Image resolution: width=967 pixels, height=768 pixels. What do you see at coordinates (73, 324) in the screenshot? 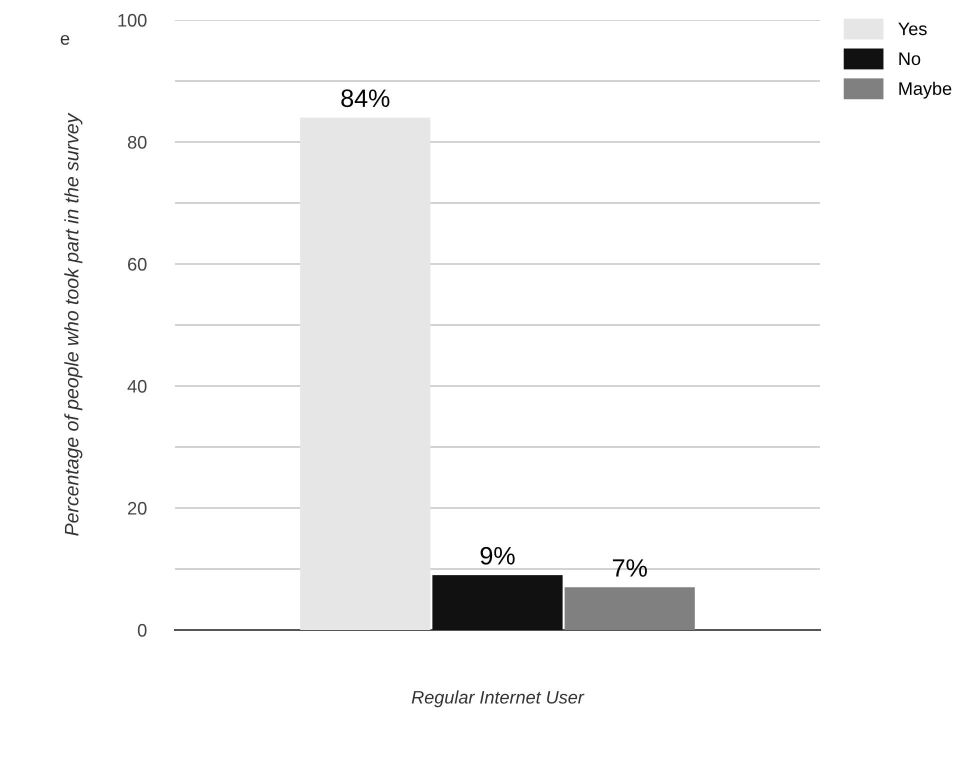
I see `y-axis-title: Percentage of people who took part in the survey` at bounding box center [73, 324].